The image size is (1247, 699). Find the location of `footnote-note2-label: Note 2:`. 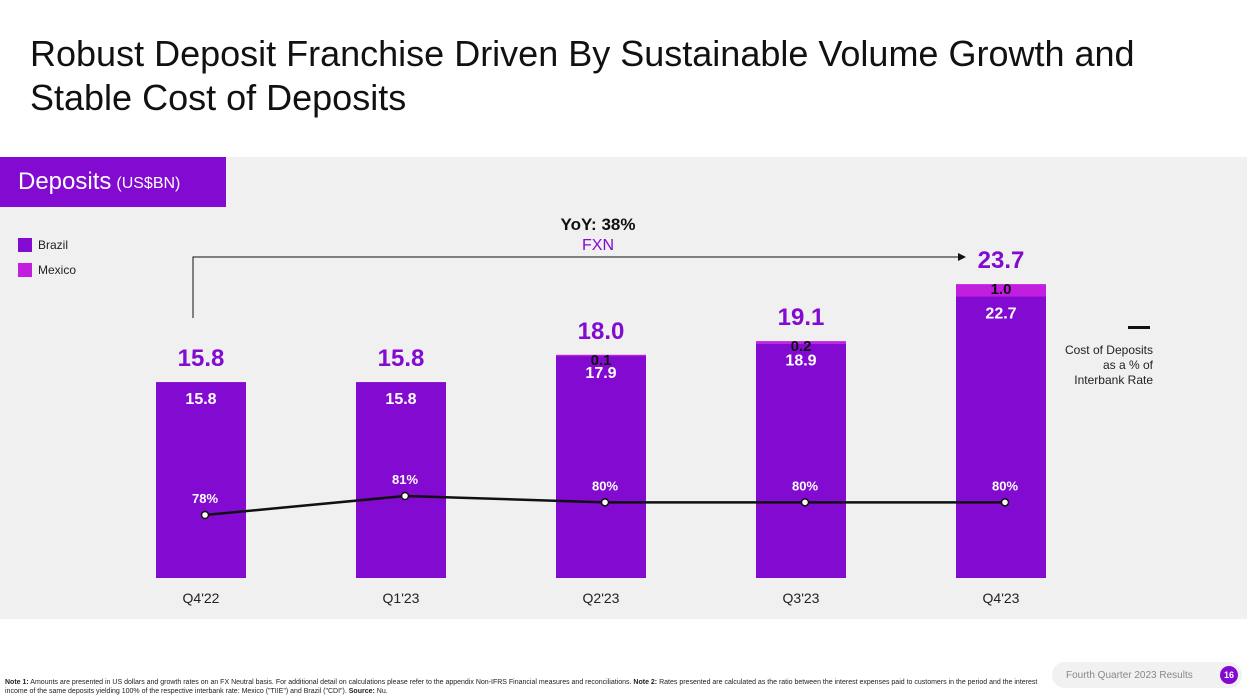

footnote-note2-label: Note 2: is located at coordinates (645, 682).